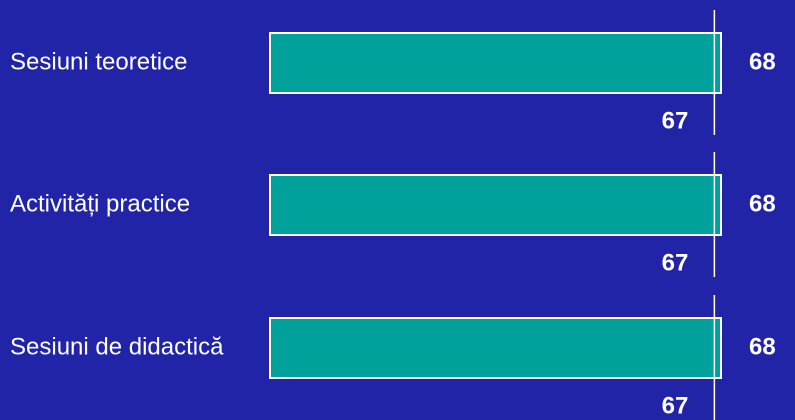 The height and width of the screenshot is (420, 795). What do you see at coordinates (100, 203) in the screenshot?
I see `category-label: Activități practice` at bounding box center [100, 203].